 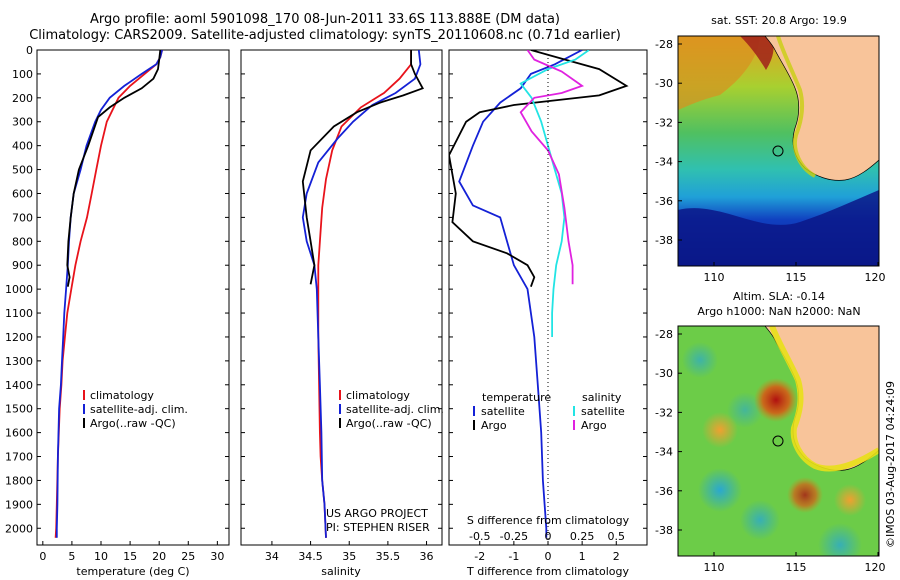 I want to click on difference-top-tick-label: -0.25, so click(x=514, y=536).